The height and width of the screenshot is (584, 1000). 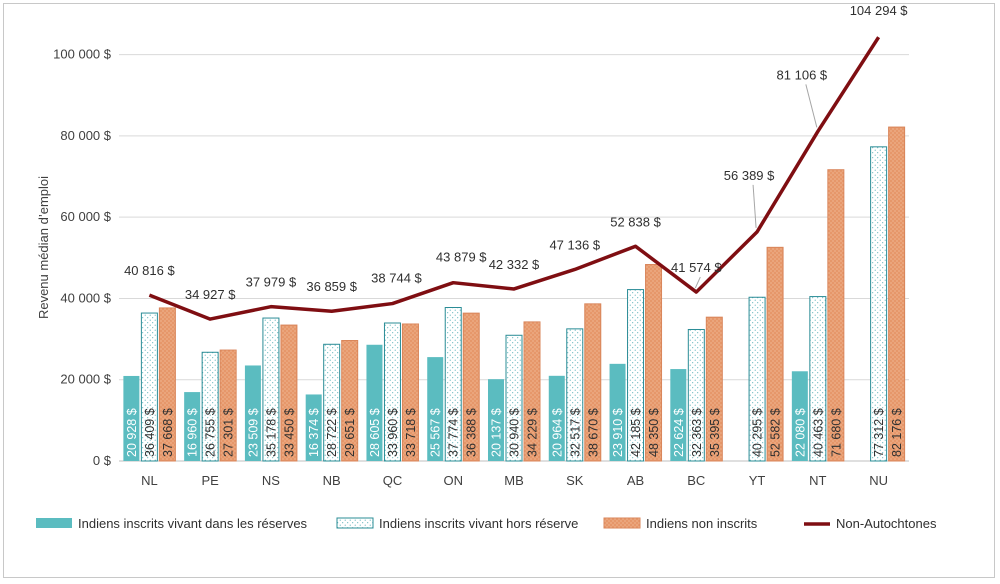 What do you see at coordinates (149, 480) in the screenshot?
I see `x-tick-label: NL` at bounding box center [149, 480].